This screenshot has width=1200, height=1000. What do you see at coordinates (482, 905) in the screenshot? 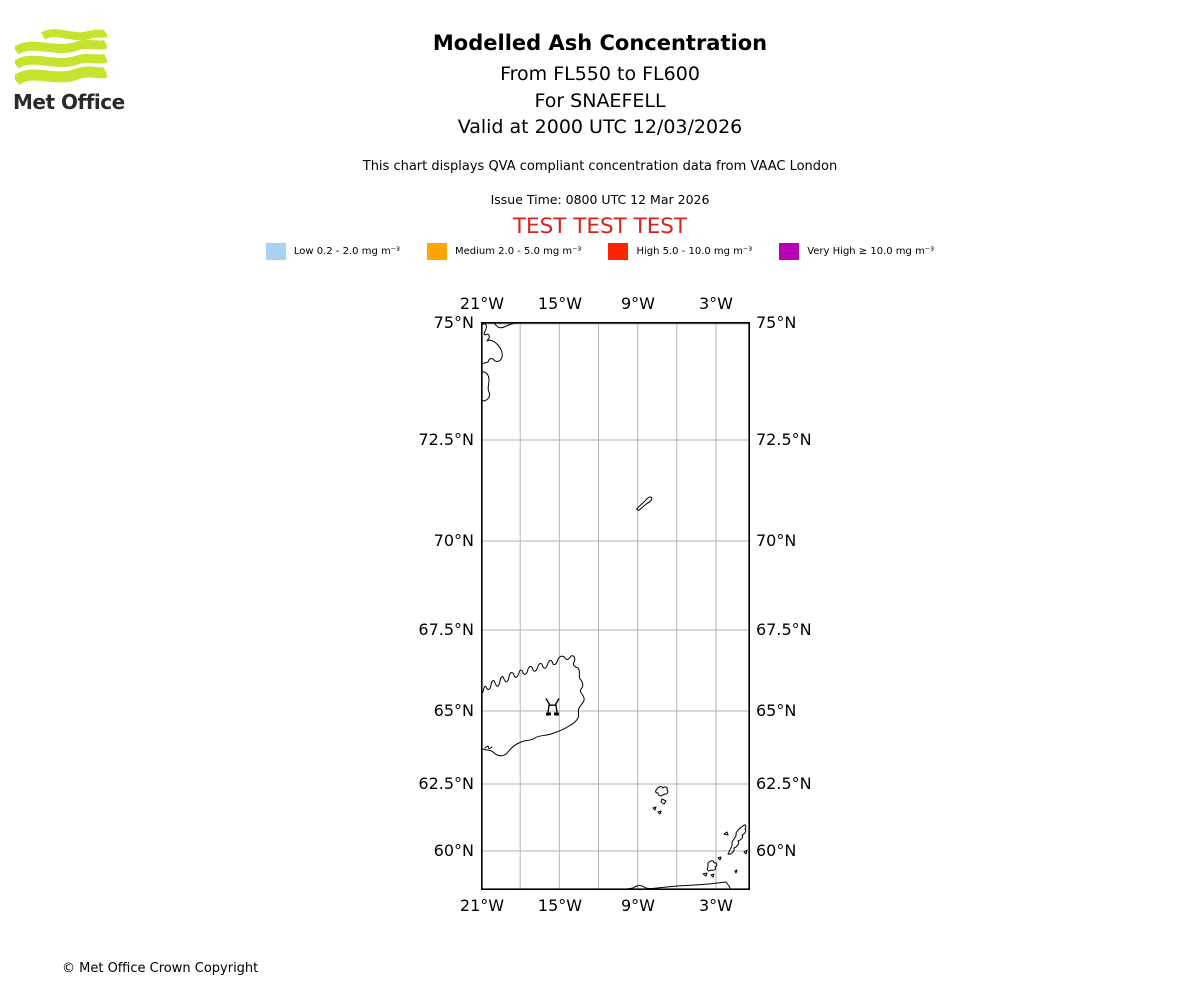
I see `lon-label-bottom-21w: 21°W` at bounding box center [482, 905].